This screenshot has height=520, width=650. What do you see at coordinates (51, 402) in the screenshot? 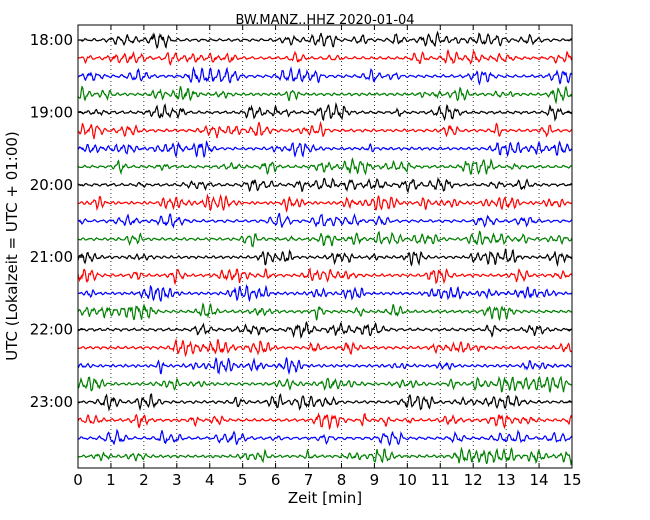
I see `y-tick-label: 23:00` at bounding box center [51, 402].